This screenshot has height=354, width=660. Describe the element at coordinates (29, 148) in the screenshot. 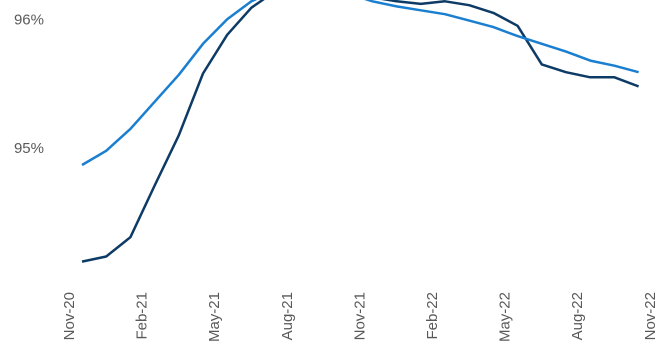

I see `y-tick-label: 95%` at that location.